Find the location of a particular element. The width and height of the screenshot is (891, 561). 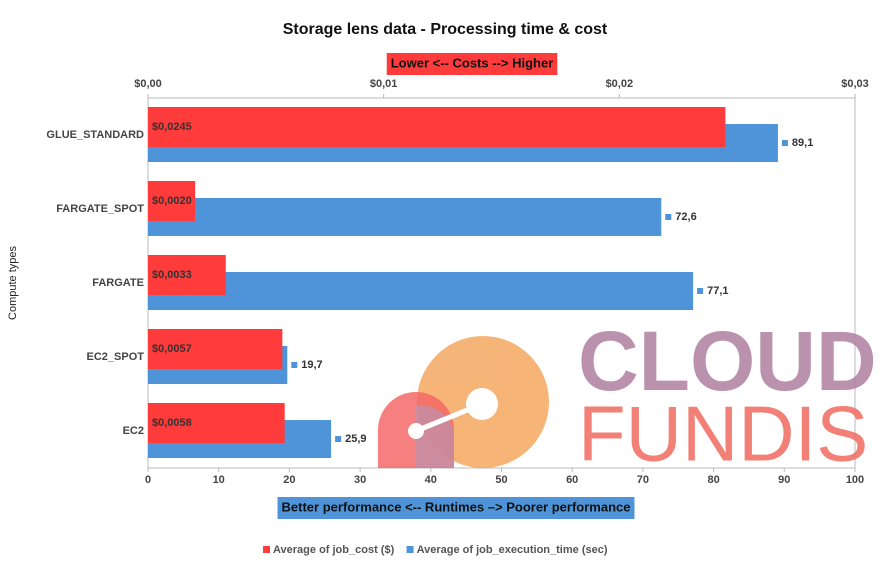

watermark-text: FUNDIS is located at coordinates (723, 434).